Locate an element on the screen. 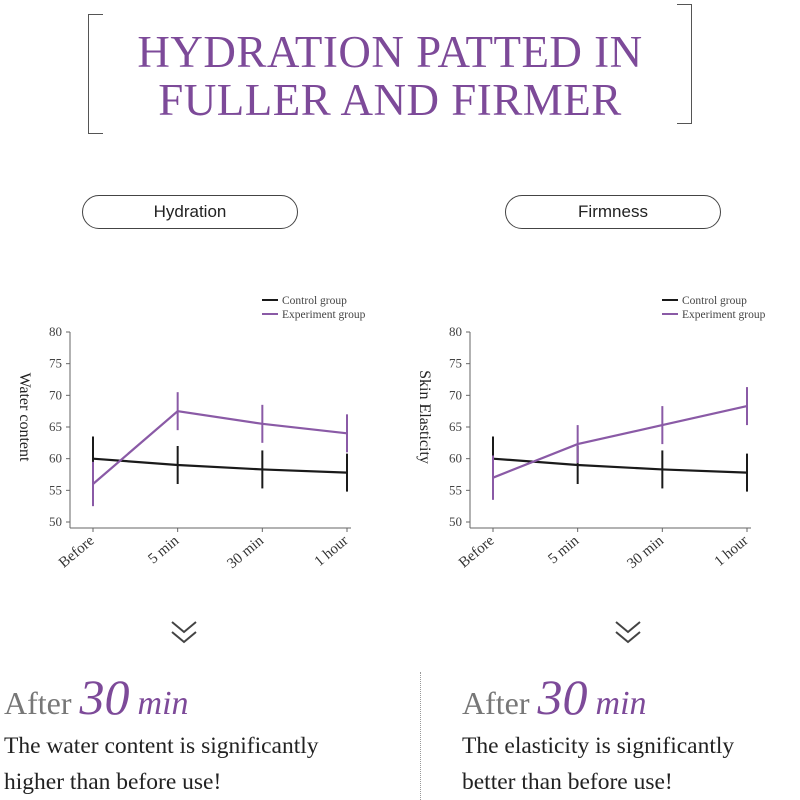 This screenshot has width=800, height=800. page-title: HYDRATION PATTED IN FULLER AND FIRMER is located at coordinates (390, 76).